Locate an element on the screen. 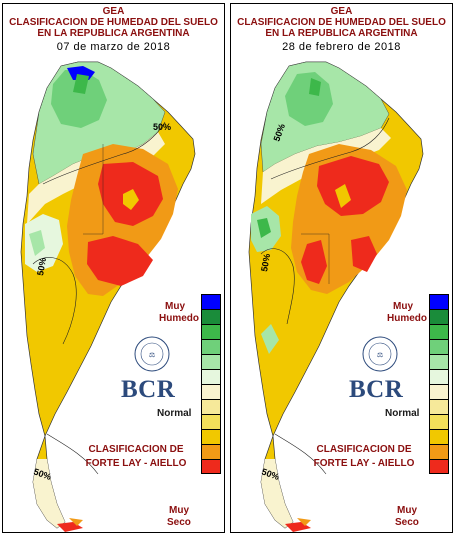 The height and width of the screenshot is (538, 457). contour-label-1: 50% is located at coordinates (162, 127).